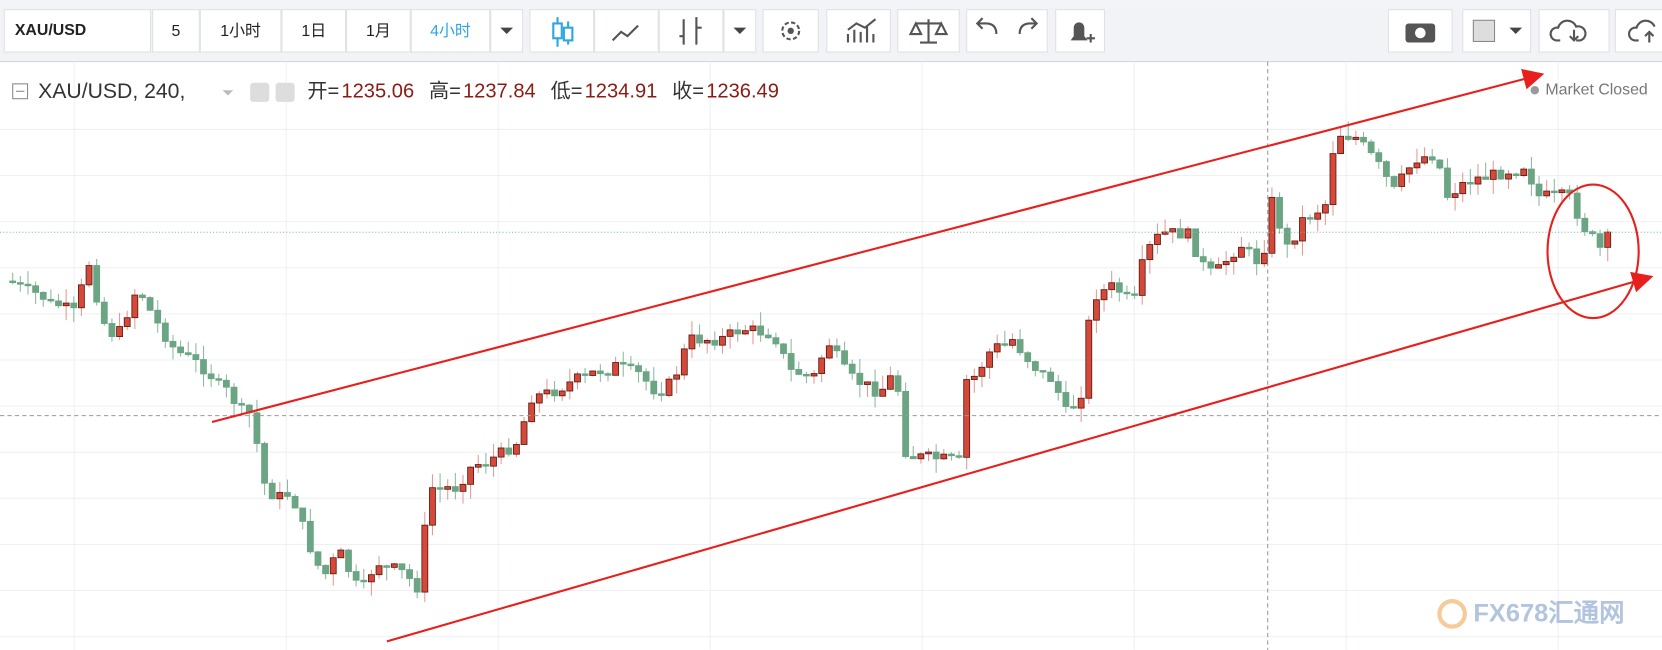  Describe the element at coordinates (1452, 613) in the screenshot. I see `watermark-logo` at that location.